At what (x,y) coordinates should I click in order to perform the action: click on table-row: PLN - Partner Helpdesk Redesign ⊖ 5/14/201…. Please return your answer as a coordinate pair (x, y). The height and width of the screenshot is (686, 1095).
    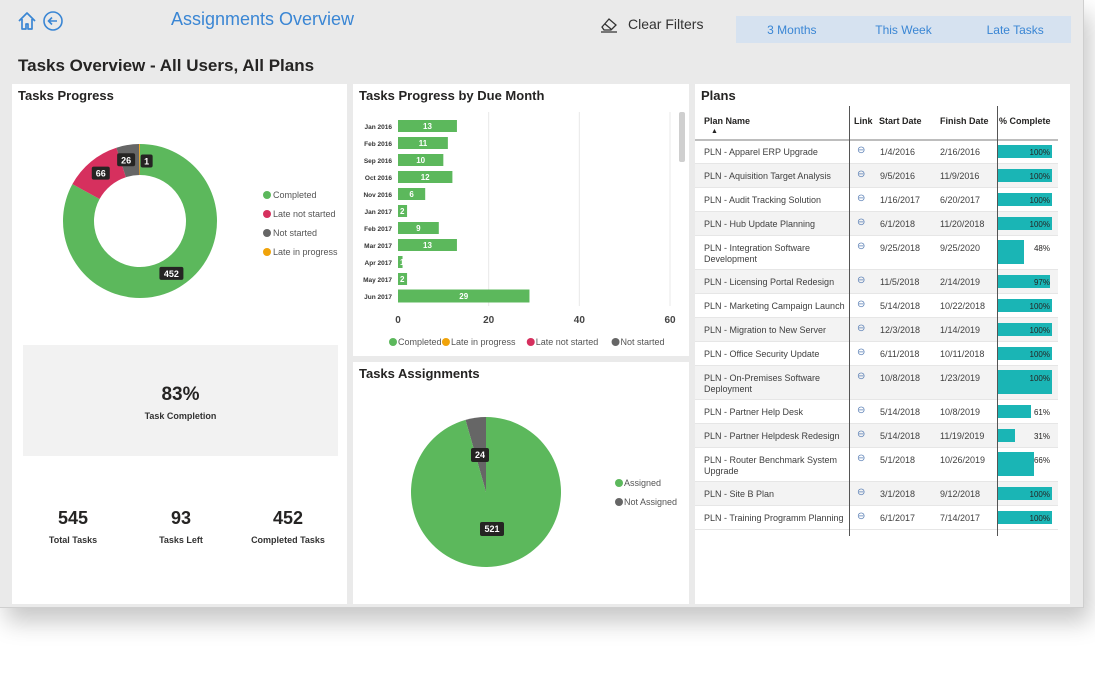
    Looking at the image, I should click on (876, 436).